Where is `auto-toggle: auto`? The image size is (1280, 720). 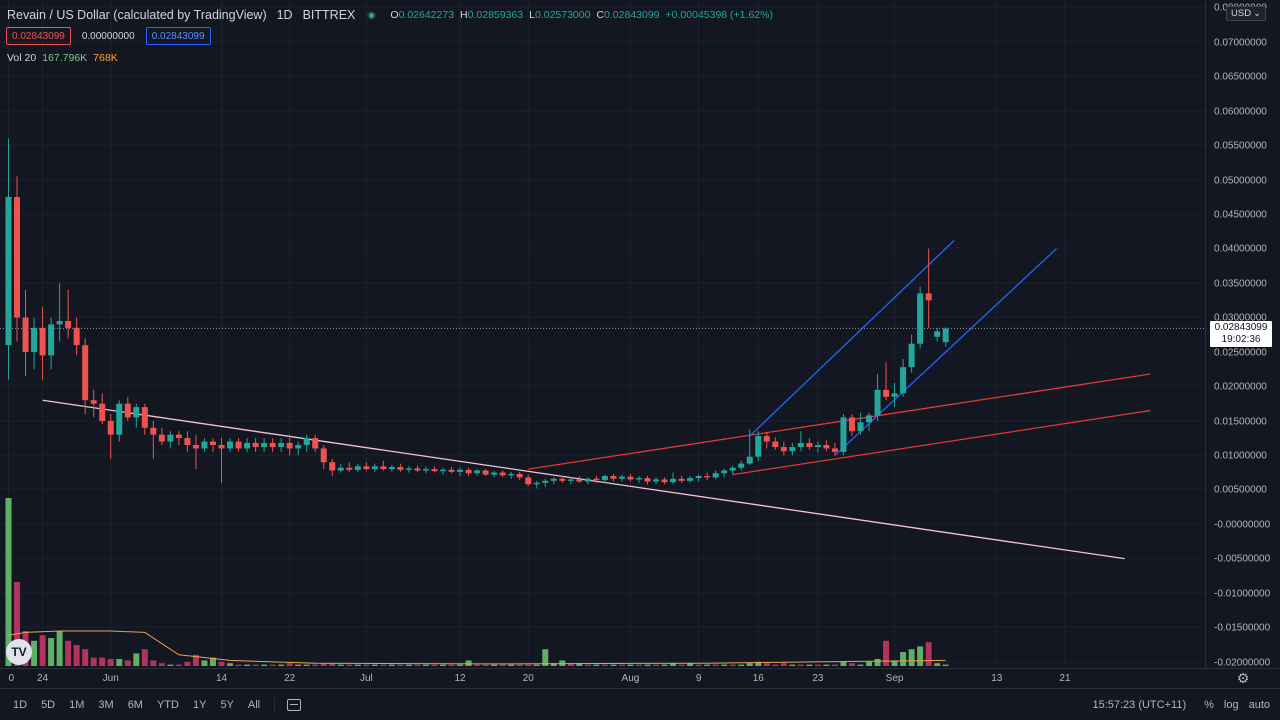 auto-toggle: auto is located at coordinates (1259, 704).